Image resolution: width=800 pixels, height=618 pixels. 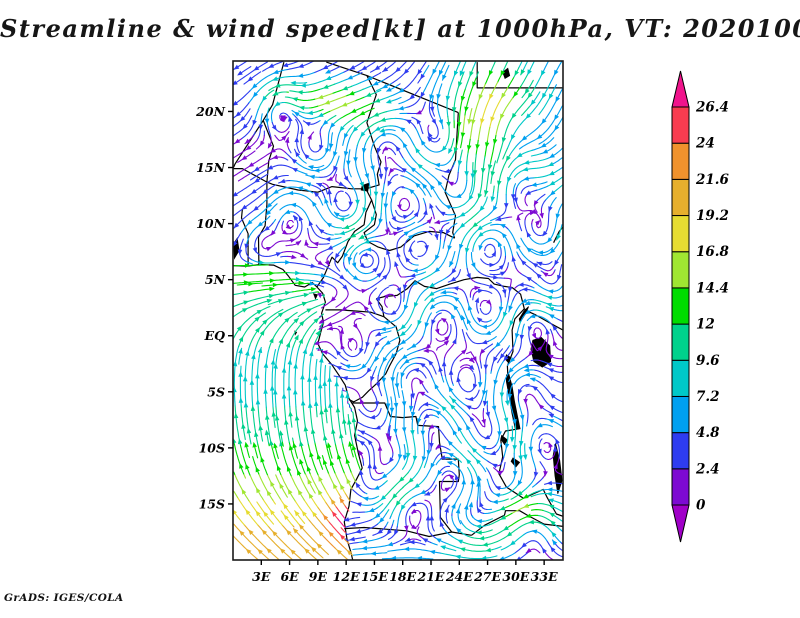 I want to click on y-axis-label: 10S, so click(x=212, y=447).